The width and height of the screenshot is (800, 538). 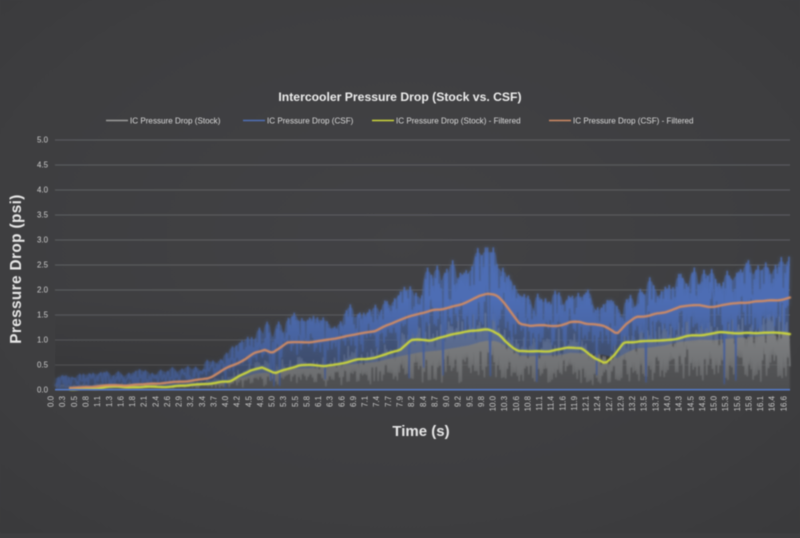 What do you see at coordinates (400, 401) in the screenshot?
I see `svg-text: 7.9` at bounding box center [400, 401].